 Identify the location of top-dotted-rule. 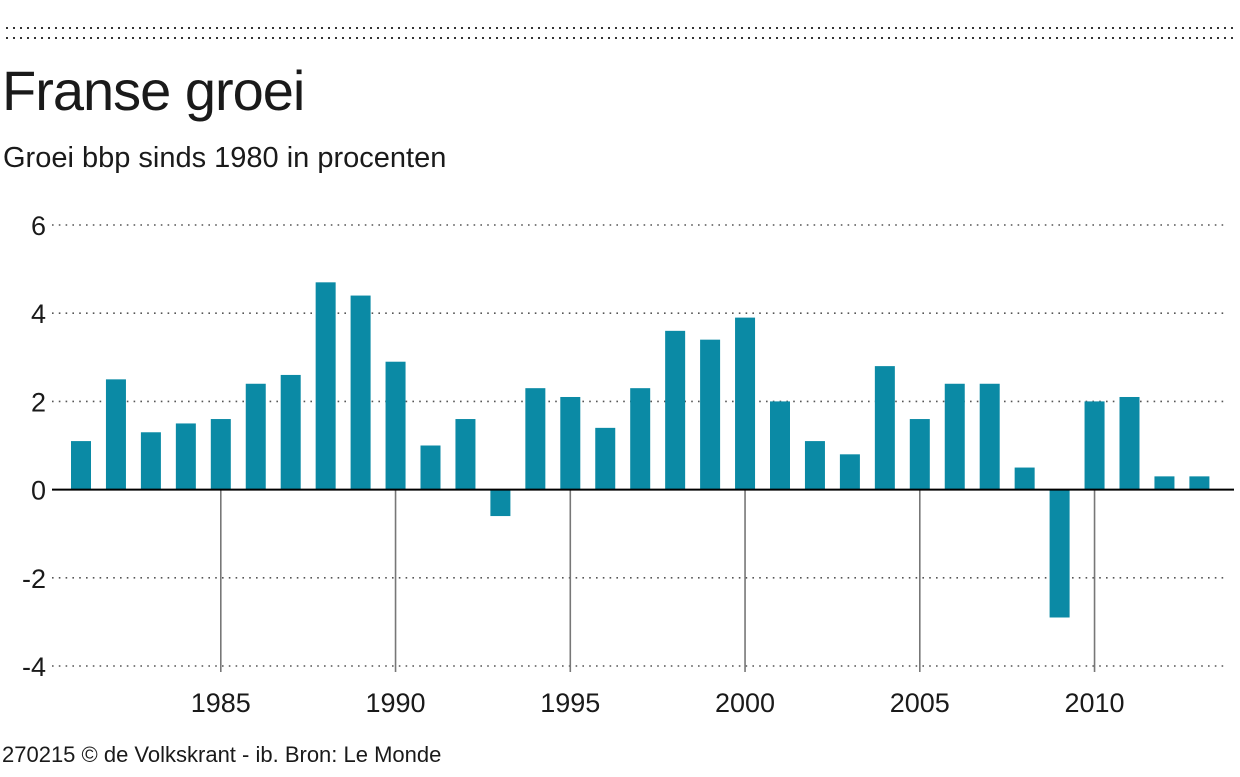
(620, 33).